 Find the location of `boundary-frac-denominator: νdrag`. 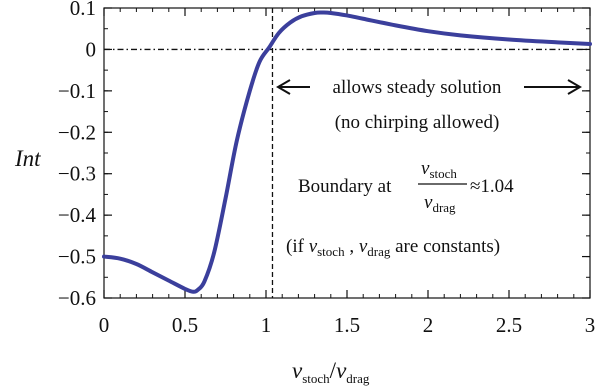

boundary-frac-denominator: νdrag is located at coordinates (440, 203).